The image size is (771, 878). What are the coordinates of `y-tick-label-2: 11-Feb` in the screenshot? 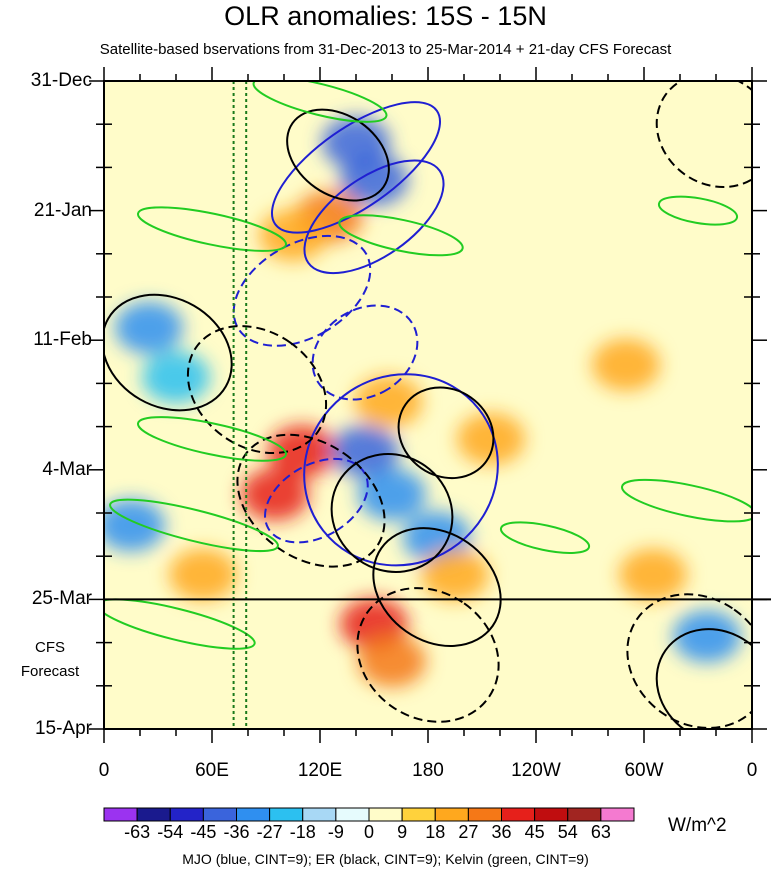 It's located at (62, 340).